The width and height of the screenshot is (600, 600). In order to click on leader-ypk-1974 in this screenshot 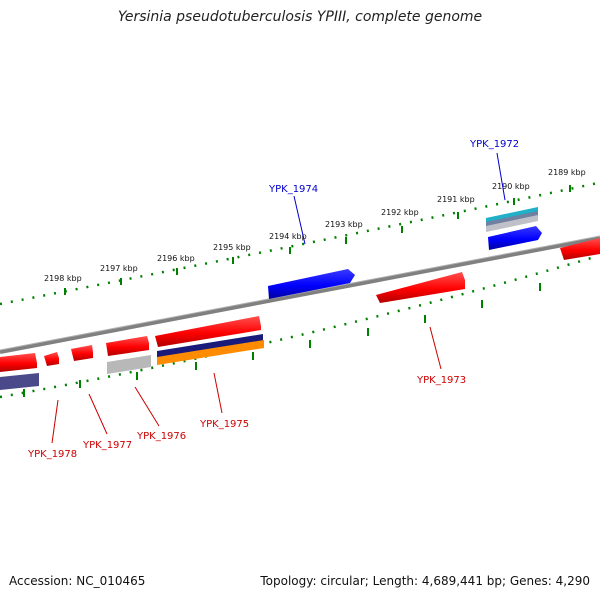, I will do `click(299, 220)`.